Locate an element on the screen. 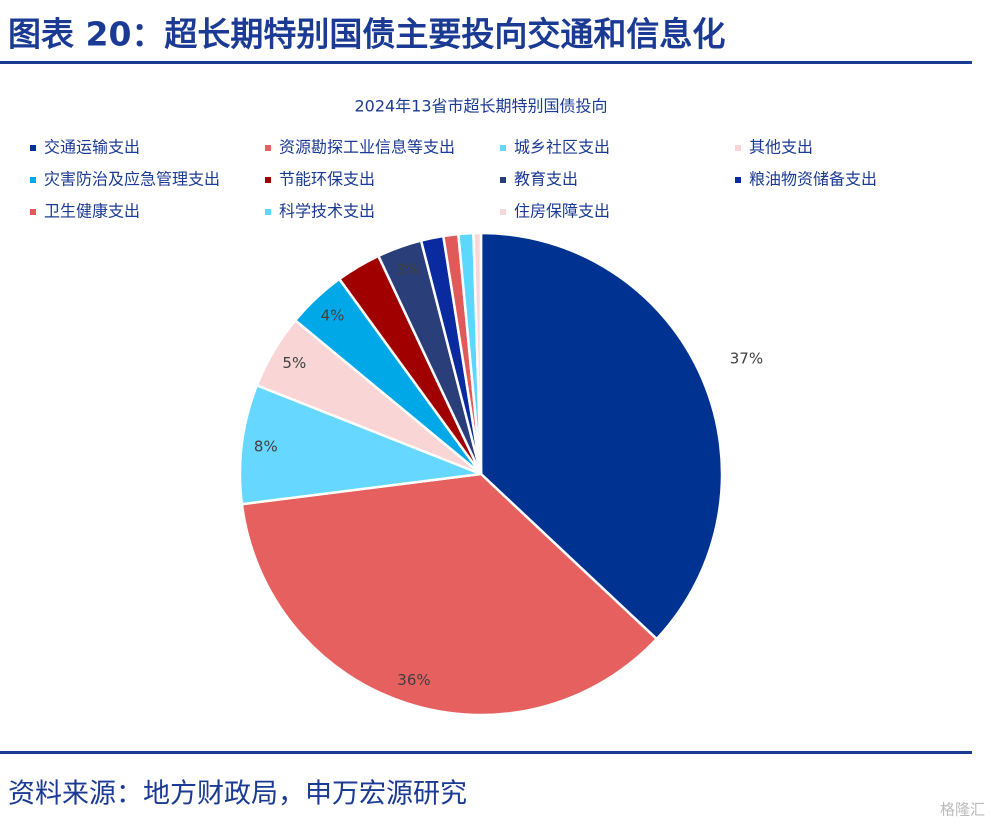  value-label: 36% is located at coordinates (413, 680).